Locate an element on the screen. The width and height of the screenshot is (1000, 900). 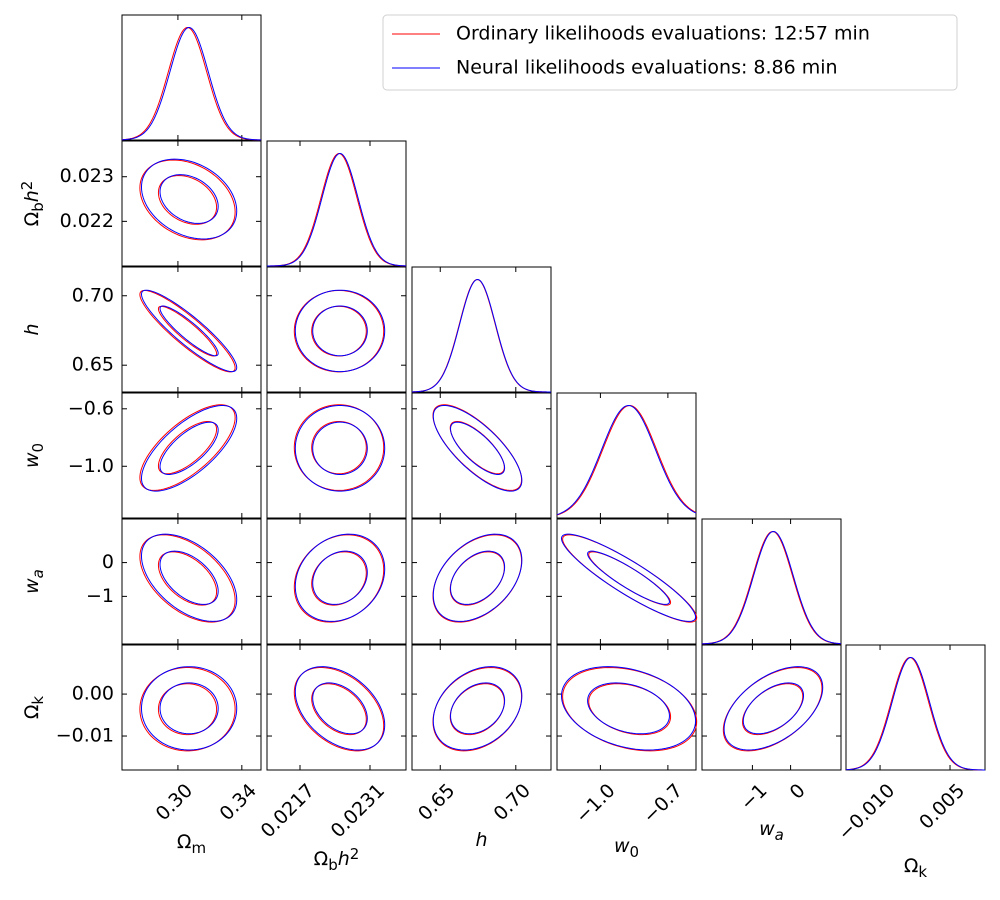
legend-label: Neural likelihoods evaluations: 8.86 min is located at coordinates (647, 68).